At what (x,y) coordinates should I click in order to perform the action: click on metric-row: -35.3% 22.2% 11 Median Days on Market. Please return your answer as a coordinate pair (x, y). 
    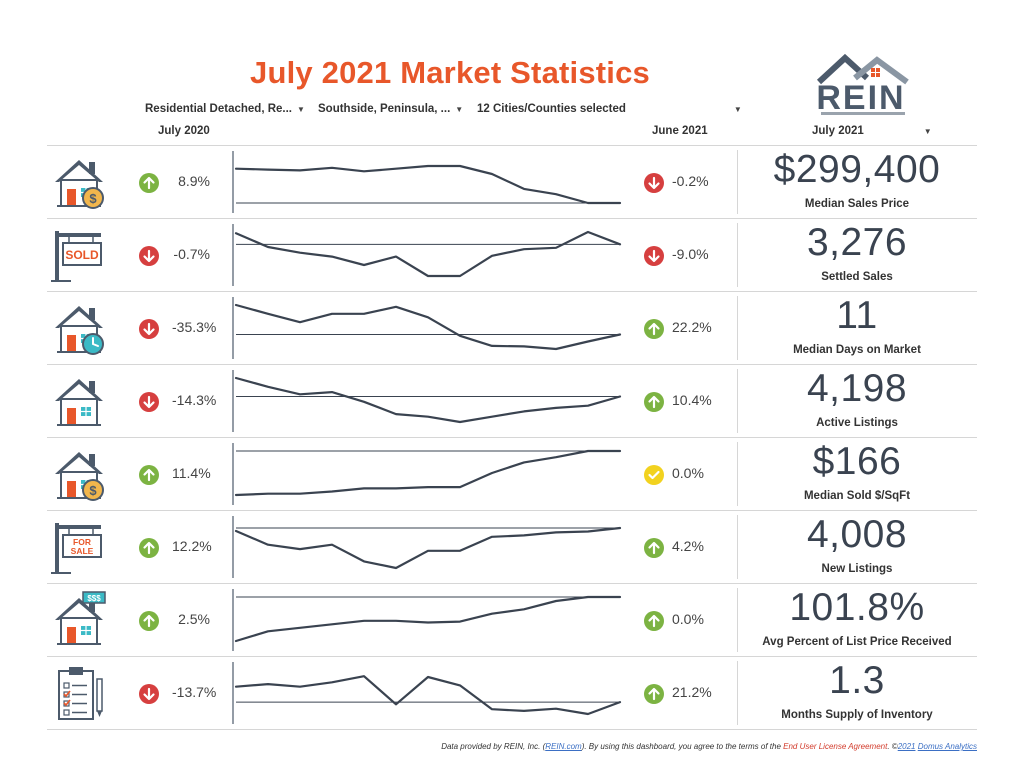
    Looking at the image, I should click on (512, 327).